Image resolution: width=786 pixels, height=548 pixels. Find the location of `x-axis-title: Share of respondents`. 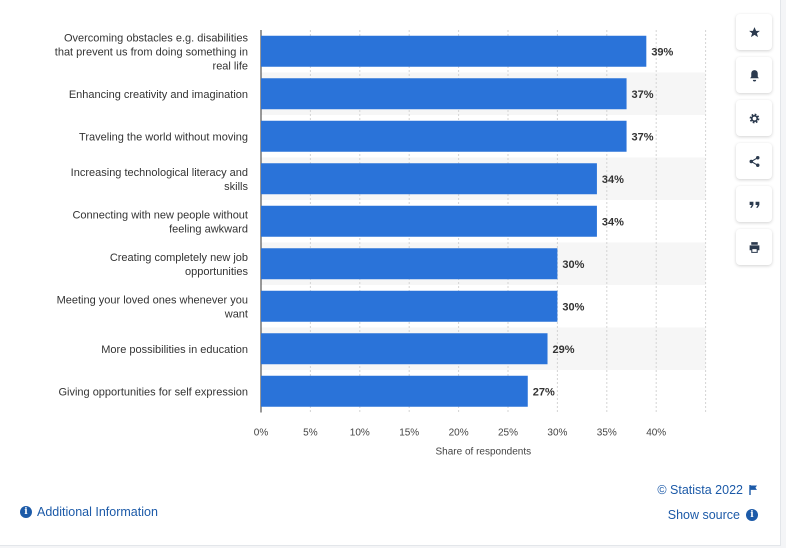

x-axis-title: Share of respondents is located at coordinates (483, 452).